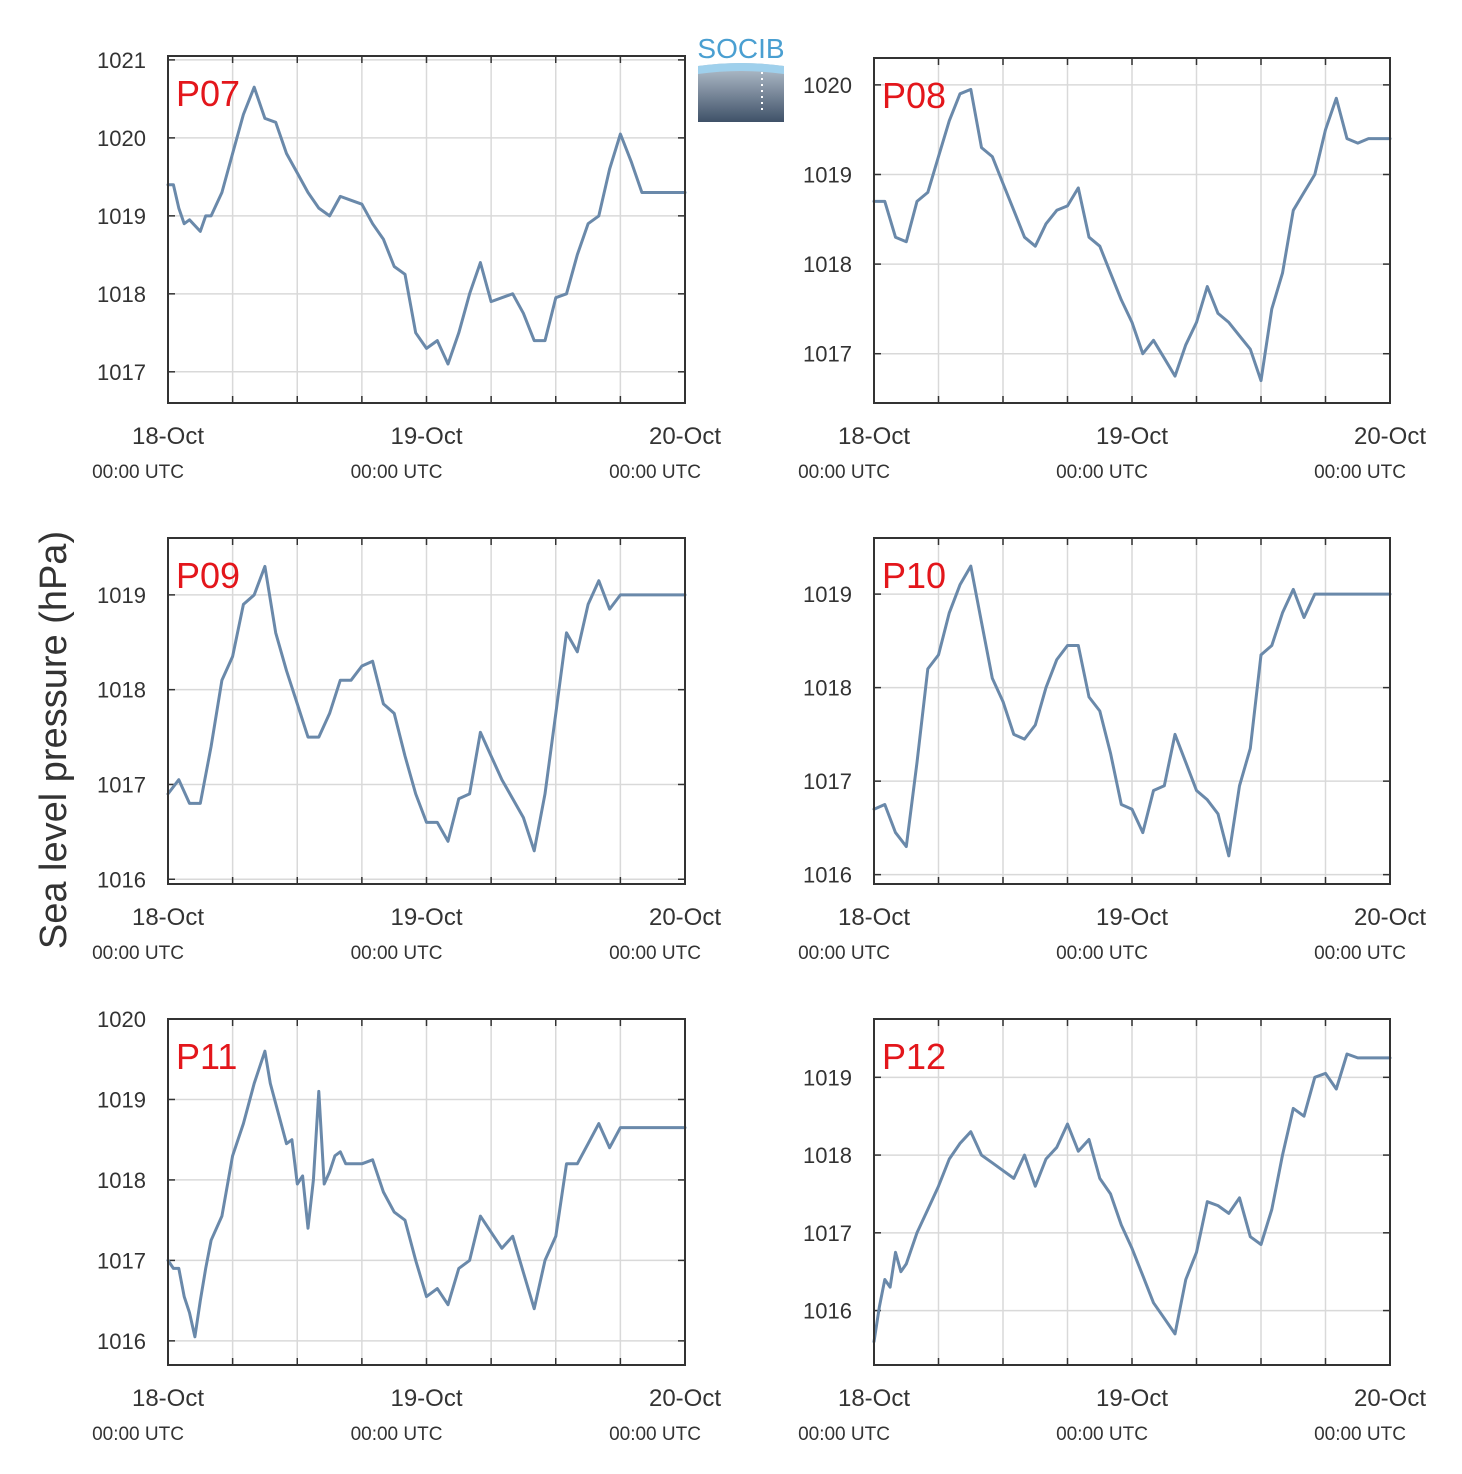 The width and height of the screenshot is (1462, 1474). Describe the element at coordinates (914, 575) in the screenshot. I see `station-label: P10` at that location.